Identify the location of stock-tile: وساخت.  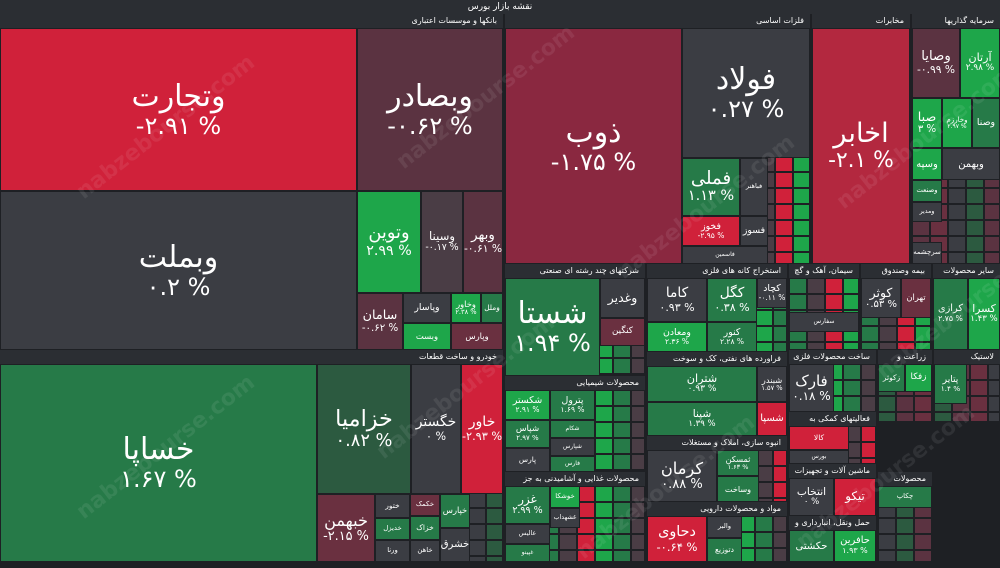
(738, 489).